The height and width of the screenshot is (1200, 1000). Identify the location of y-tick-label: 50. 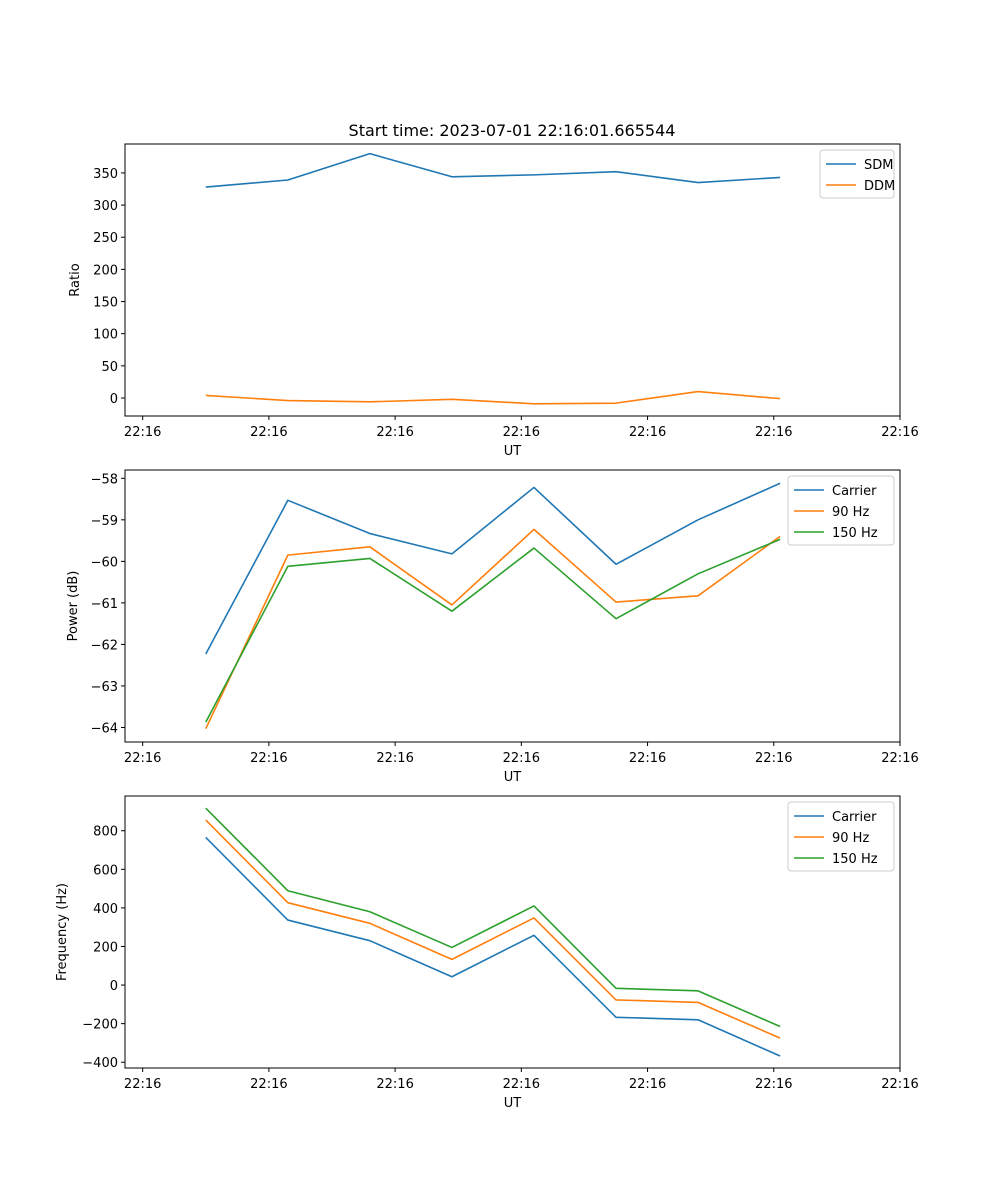
(109, 367).